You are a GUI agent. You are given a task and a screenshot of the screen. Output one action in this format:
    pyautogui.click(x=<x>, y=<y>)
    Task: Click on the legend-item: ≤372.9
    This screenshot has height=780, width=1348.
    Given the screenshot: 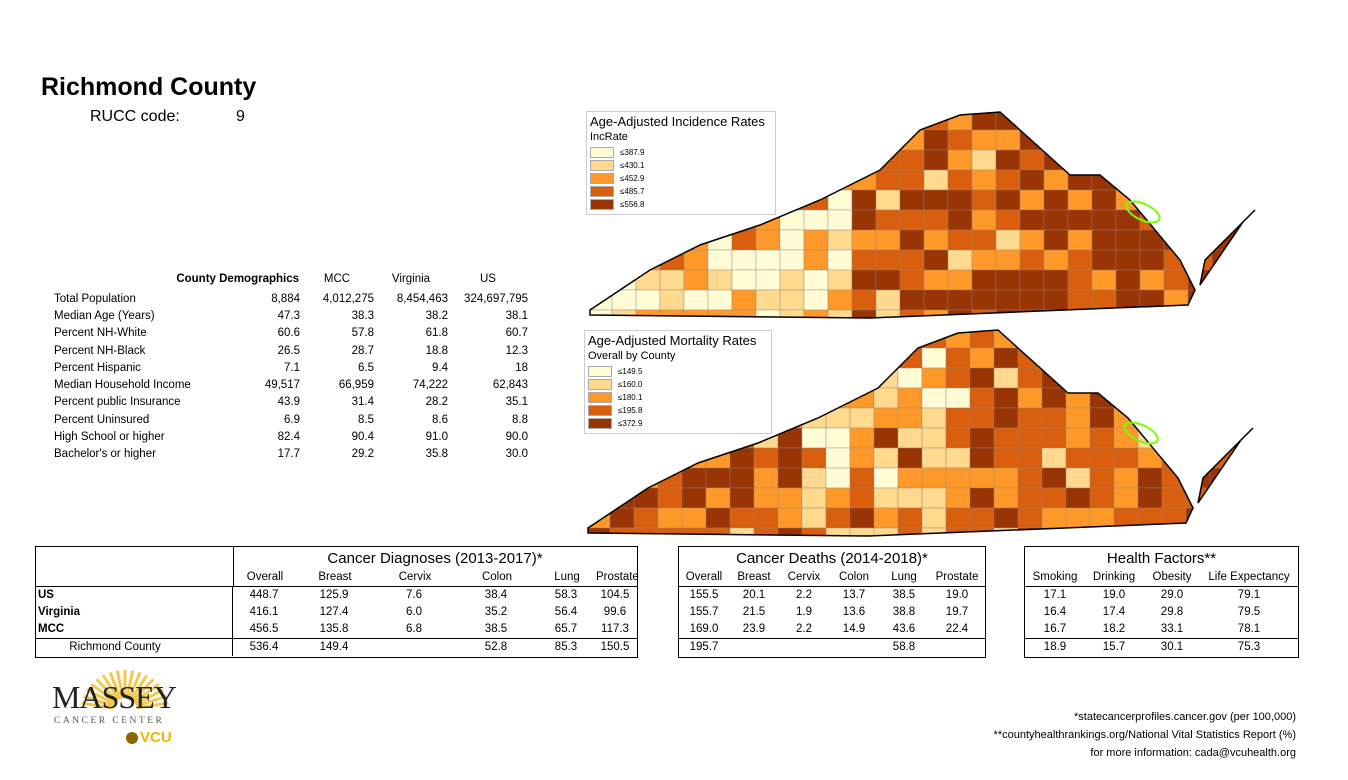 What is the action you would take?
    pyautogui.click(x=678, y=423)
    